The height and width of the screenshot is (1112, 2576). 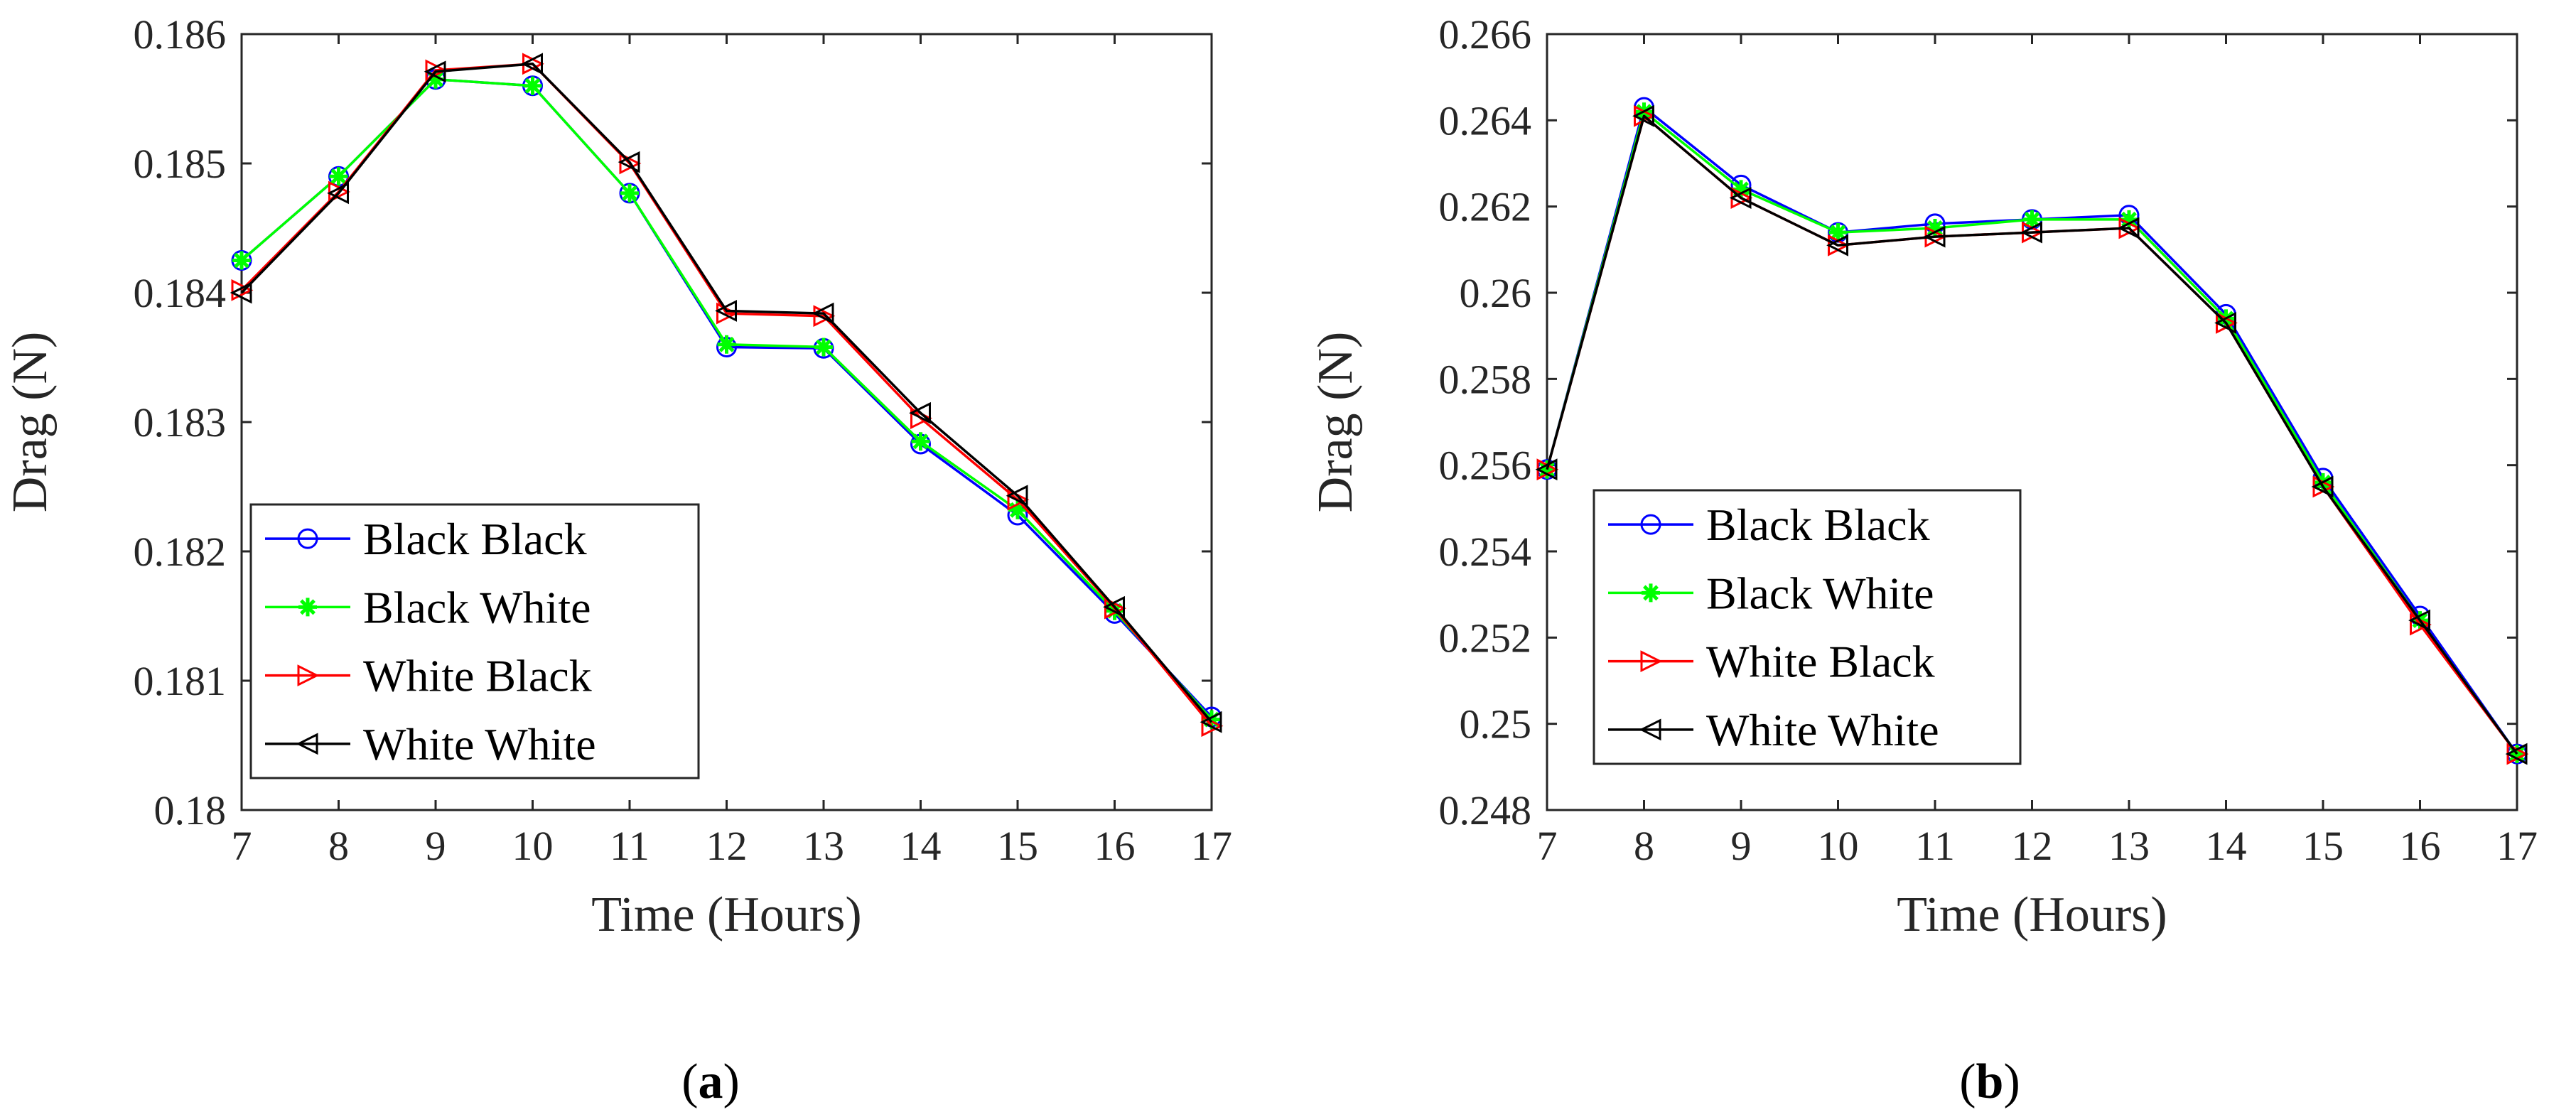 What do you see at coordinates (1485, 120) in the screenshot?
I see `y-tick-label: 0.264` at bounding box center [1485, 120].